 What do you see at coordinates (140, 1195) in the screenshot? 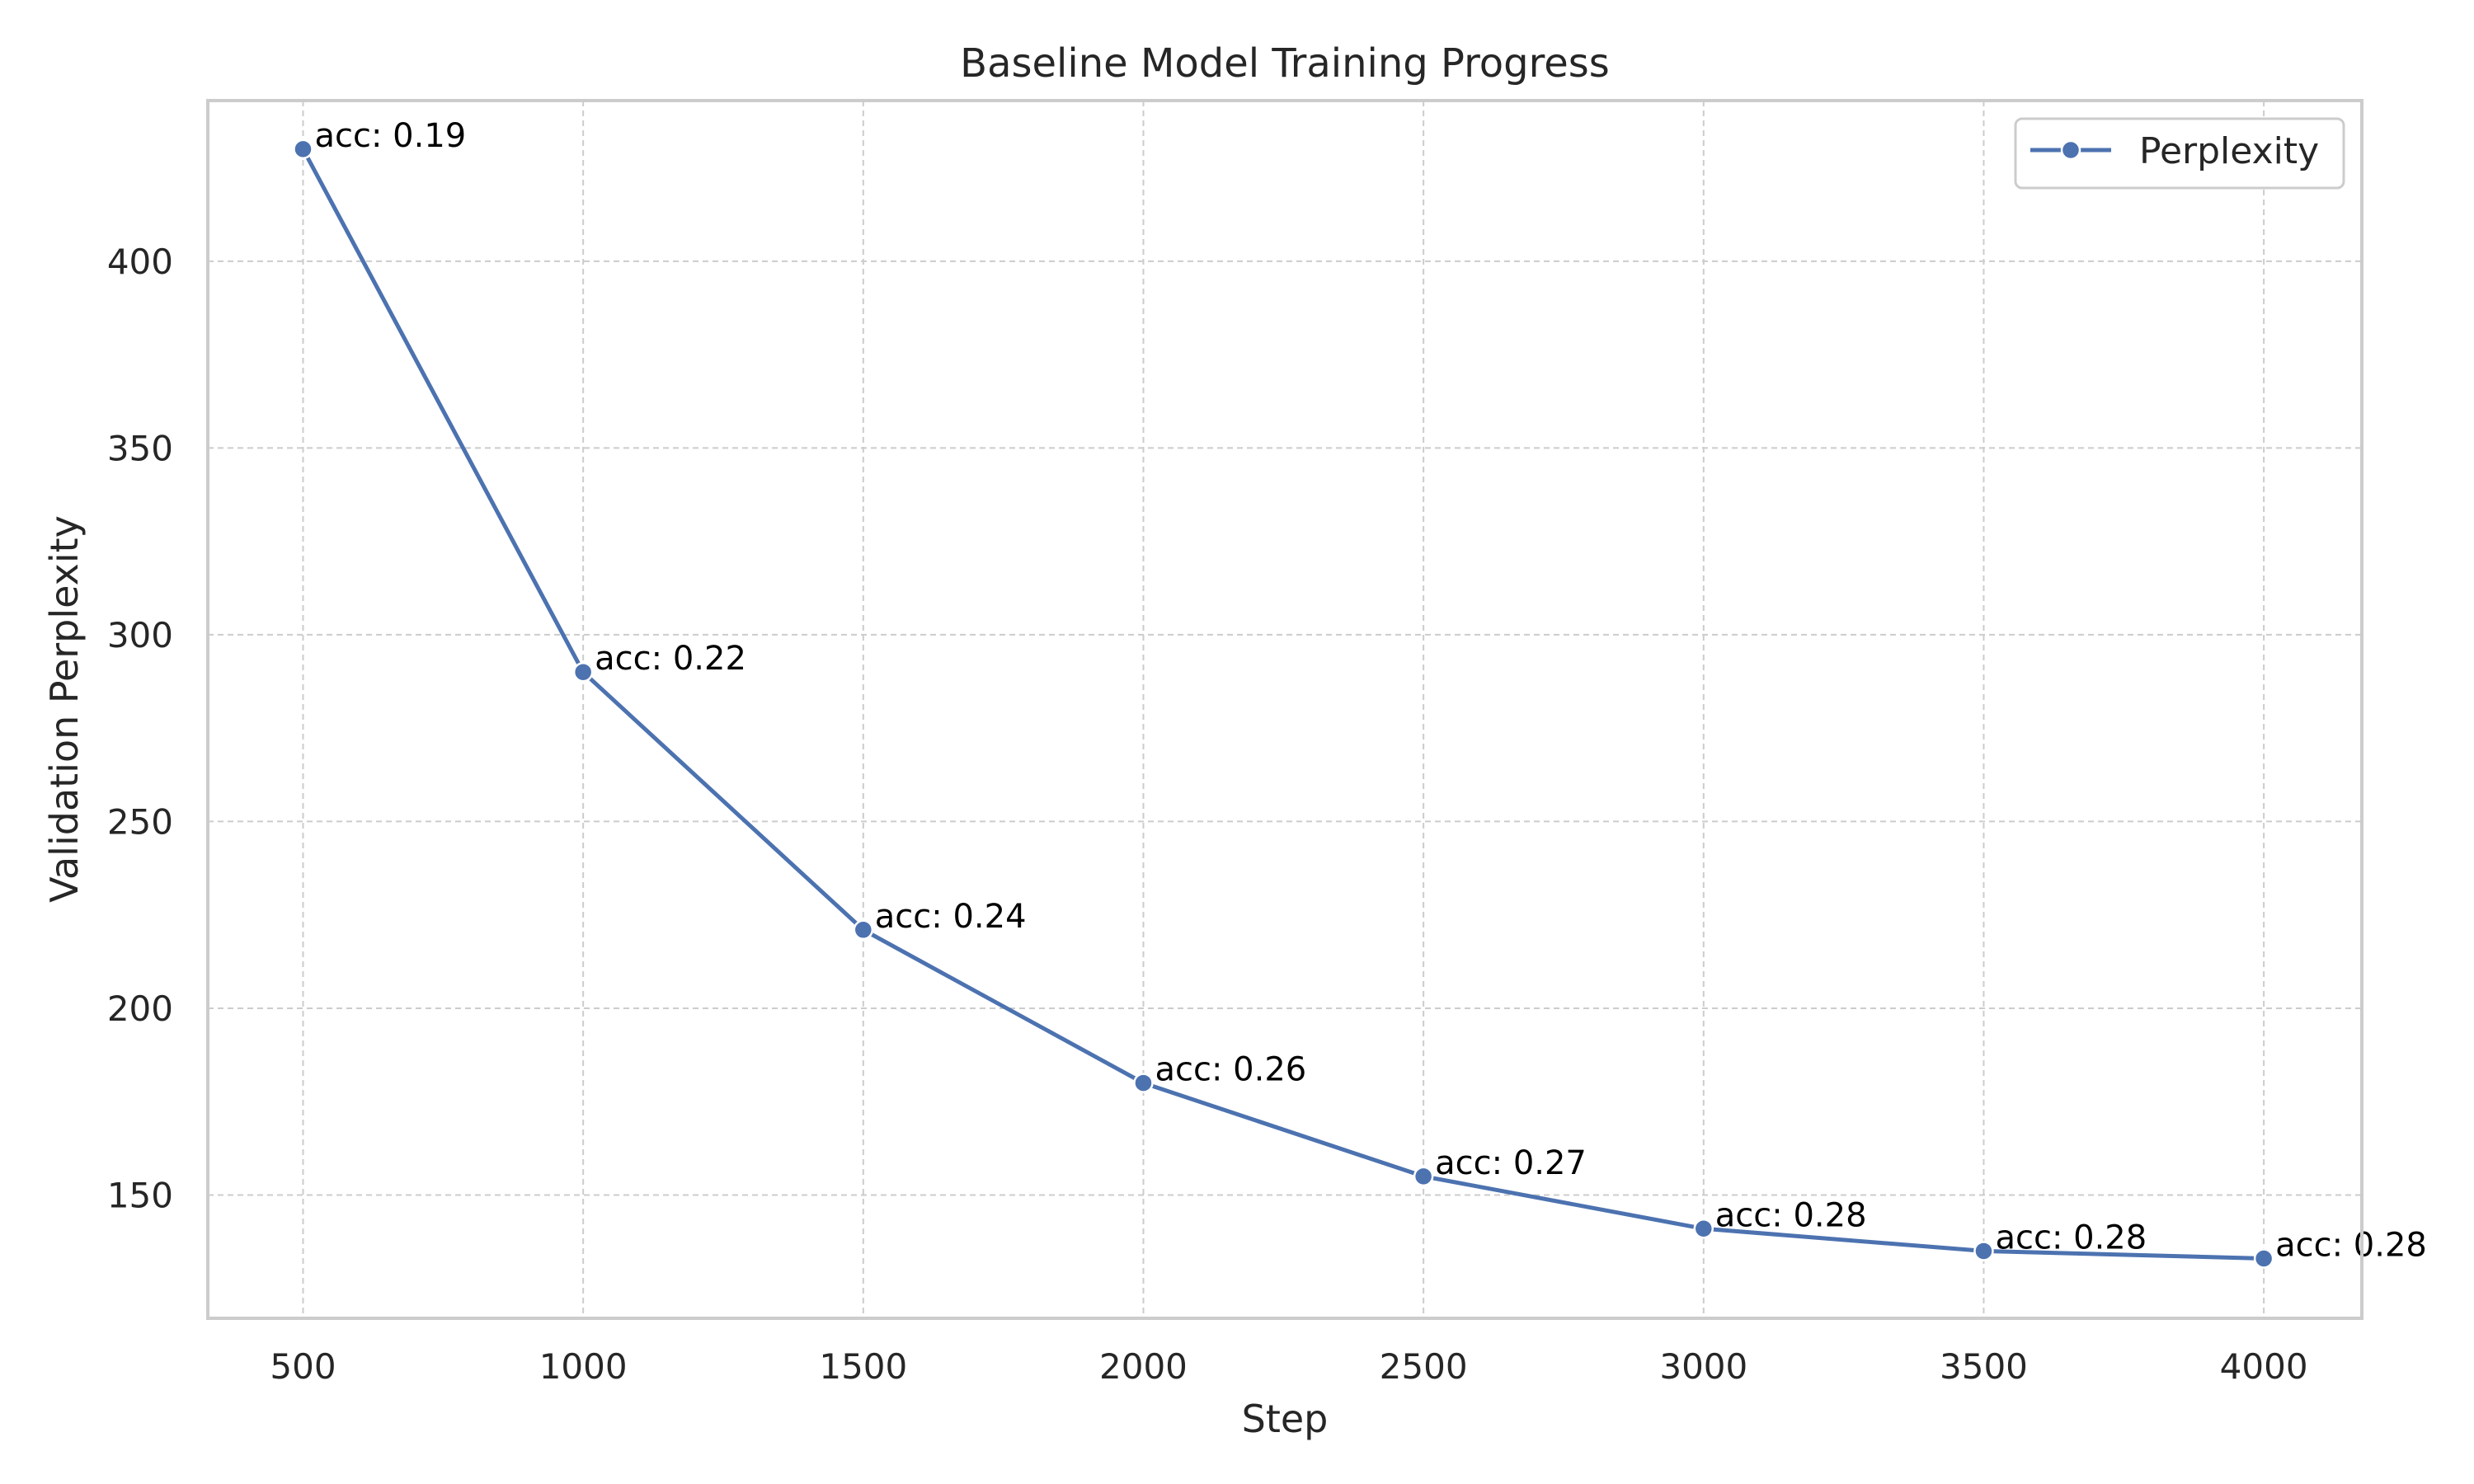
I see `y-tick-label-0: 150` at bounding box center [140, 1195].